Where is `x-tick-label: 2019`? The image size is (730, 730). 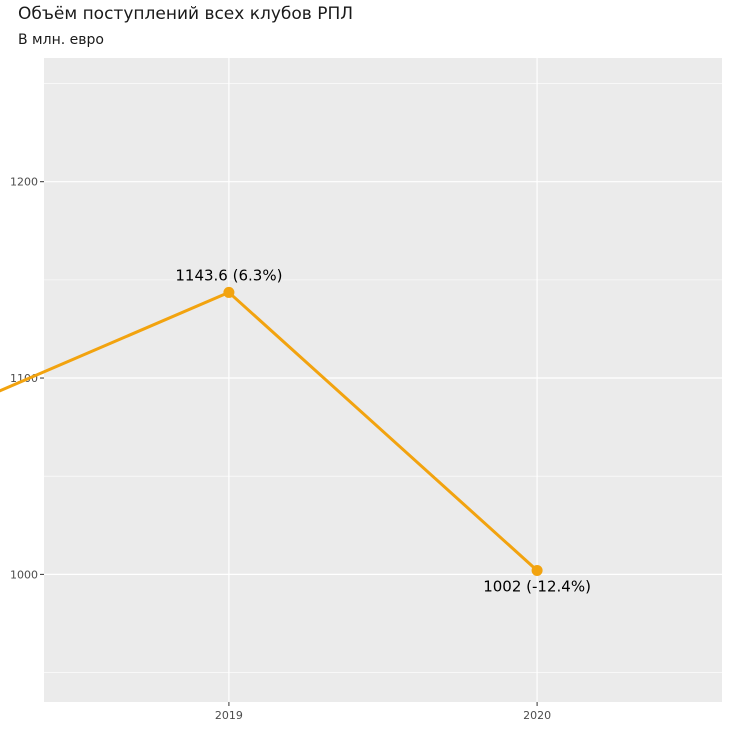
x-tick-label: 2019 is located at coordinates (229, 715).